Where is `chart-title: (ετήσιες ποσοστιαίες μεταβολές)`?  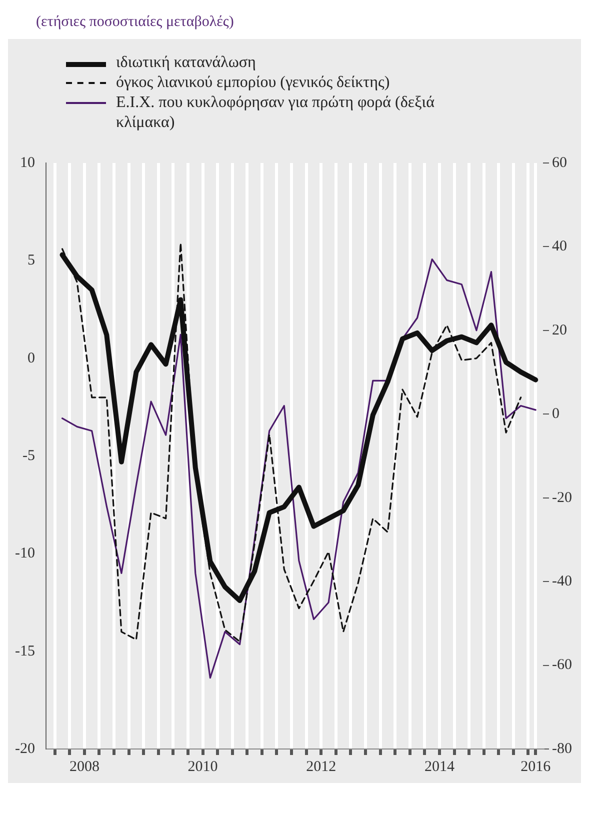
chart-title: (ετήσιες ποσοστιαίες μεταβολές) is located at coordinates (135, 22).